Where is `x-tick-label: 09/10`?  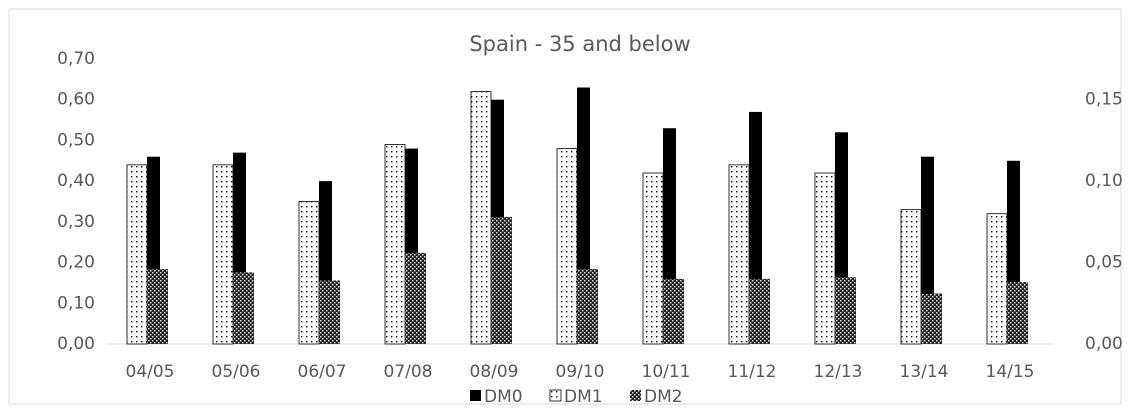 x-tick-label: 09/10 is located at coordinates (580, 372).